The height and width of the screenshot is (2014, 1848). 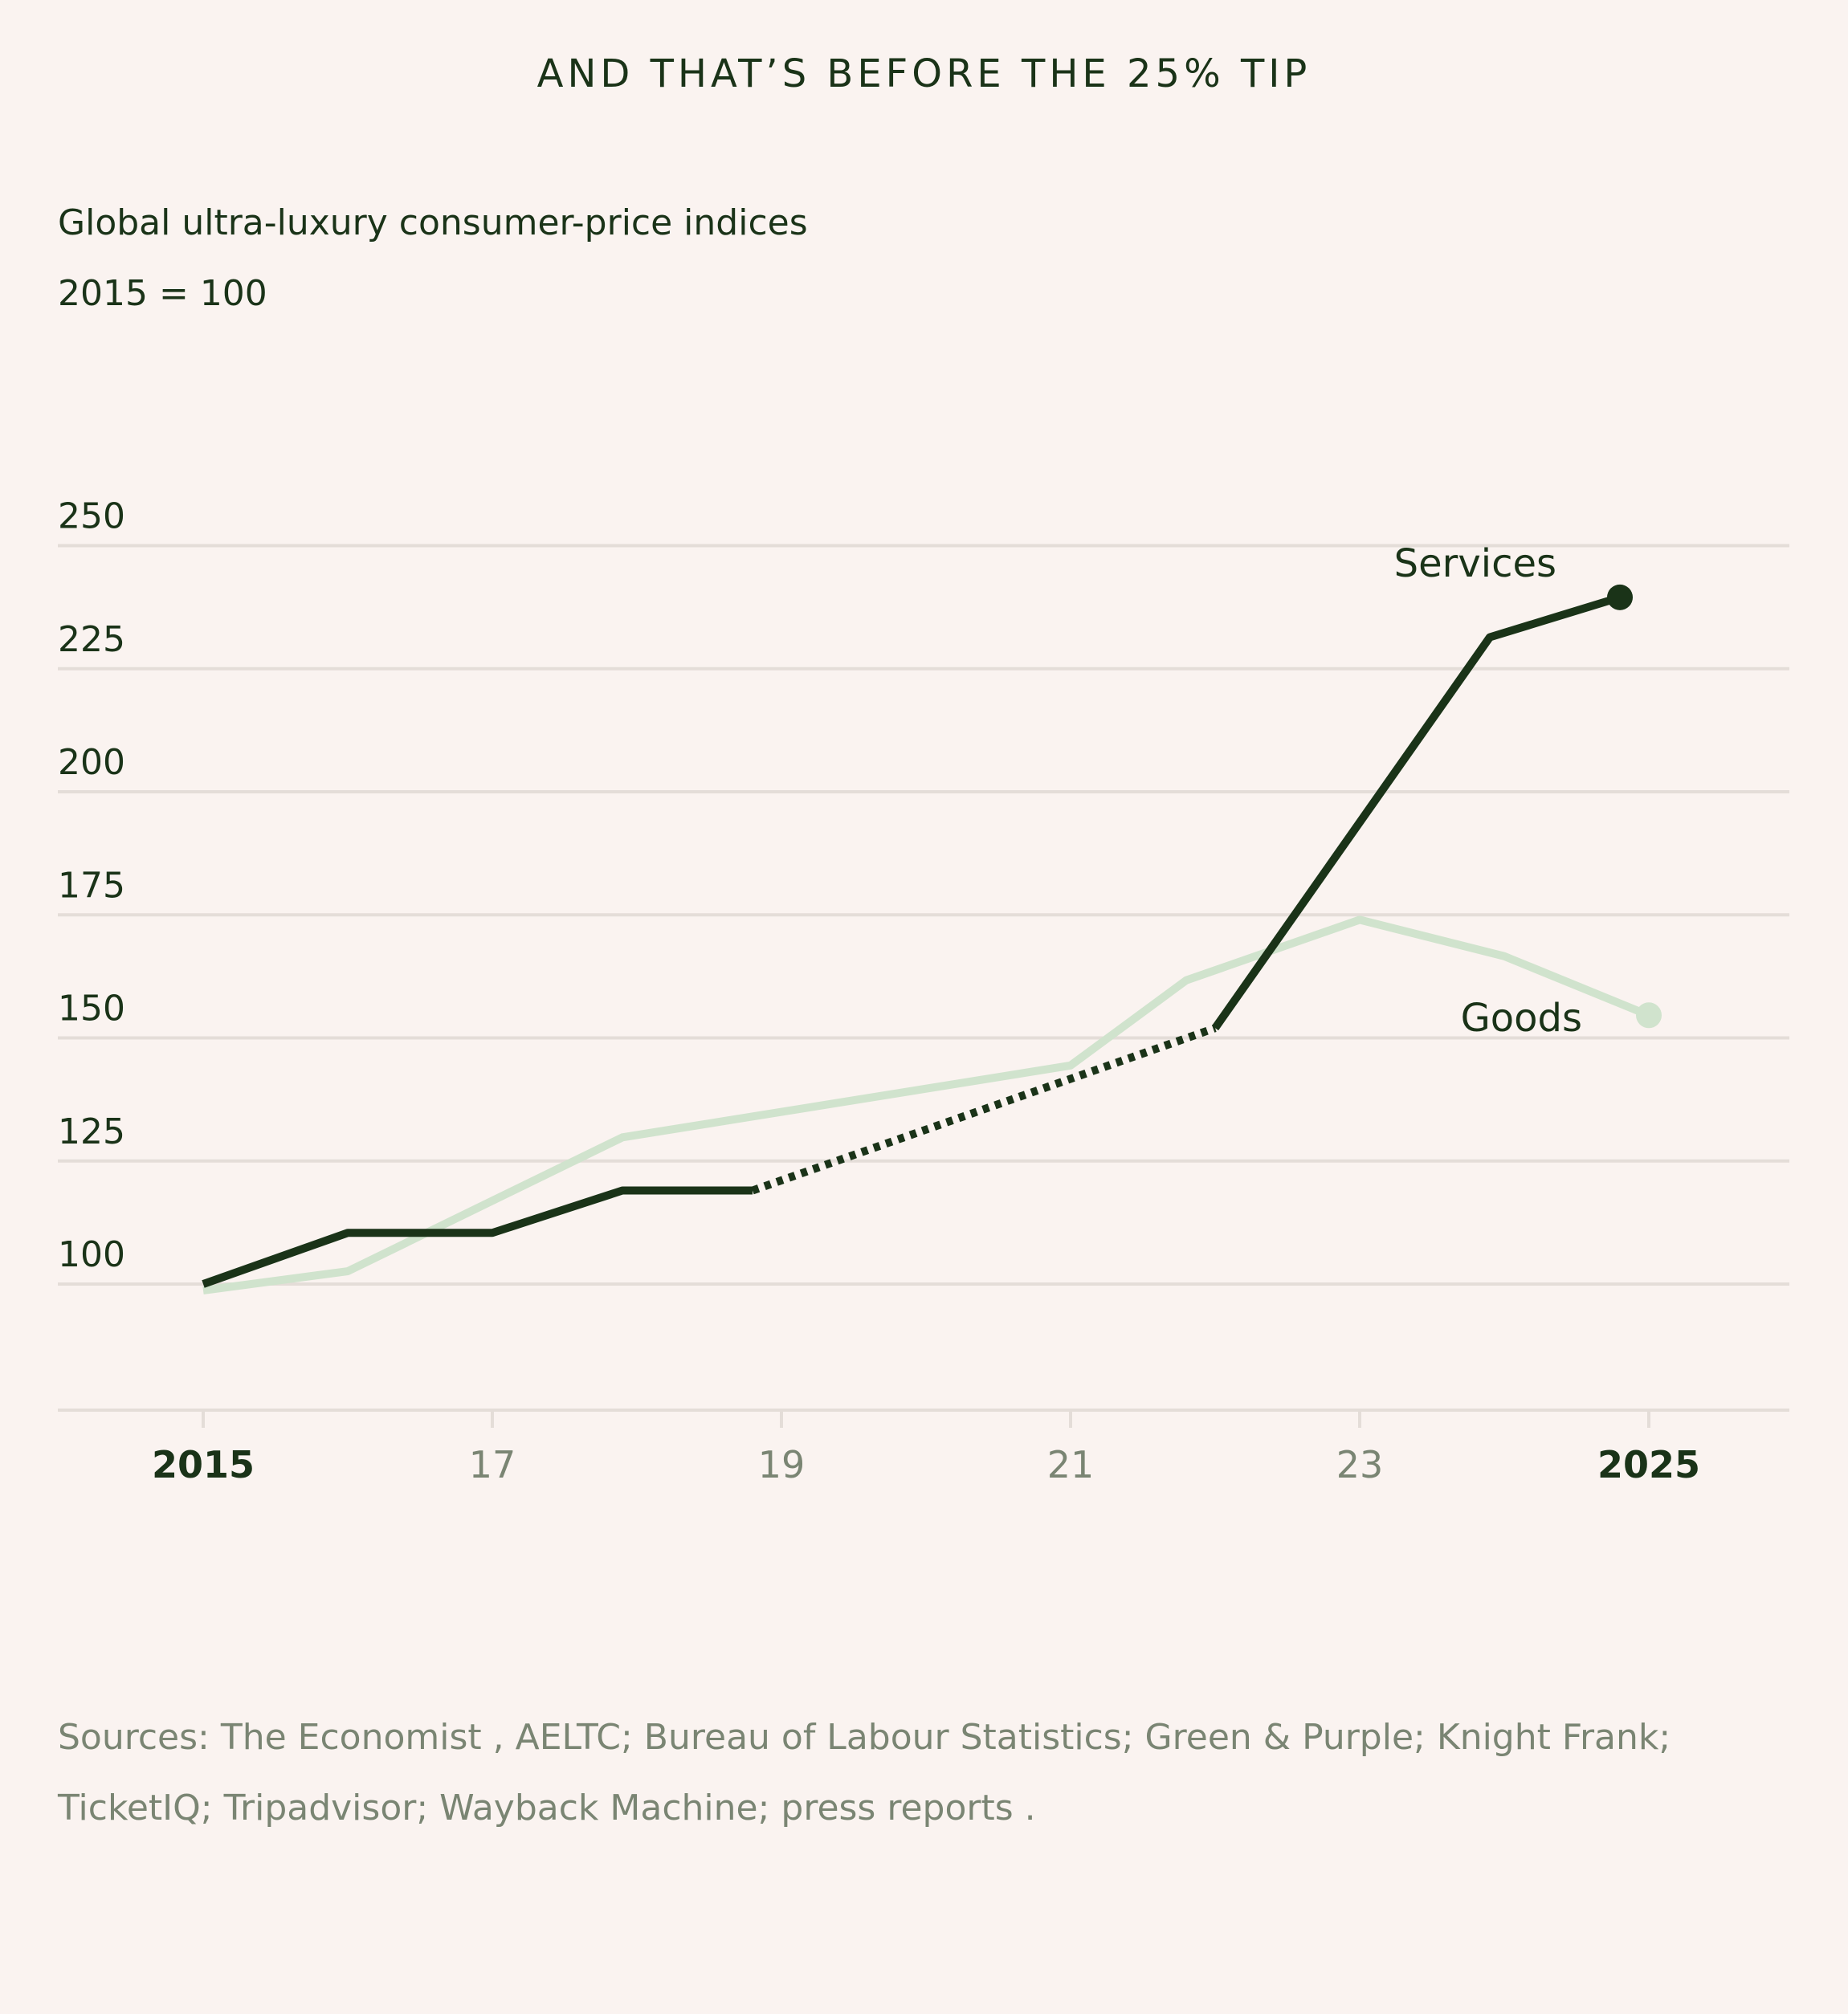 What do you see at coordinates (1360, 1464) in the screenshot?
I see `x-tick-label: 23` at bounding box center [1360, 1464].